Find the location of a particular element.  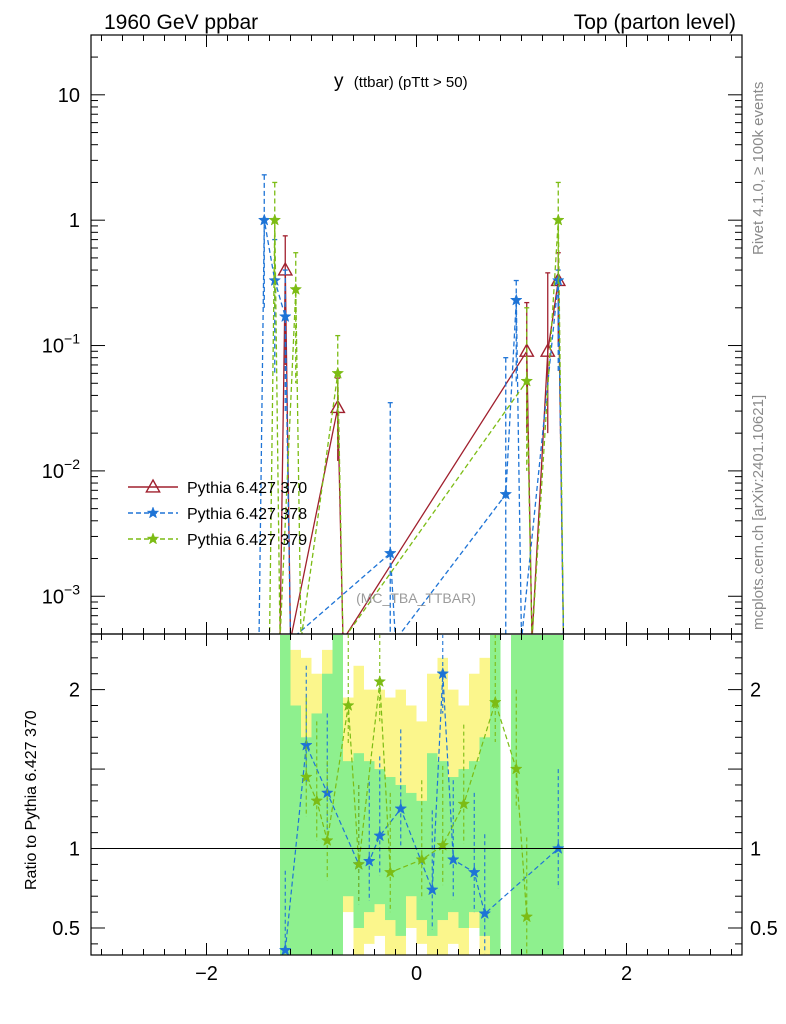

x-tick-label: 0 is located at coordinates (416, 974).